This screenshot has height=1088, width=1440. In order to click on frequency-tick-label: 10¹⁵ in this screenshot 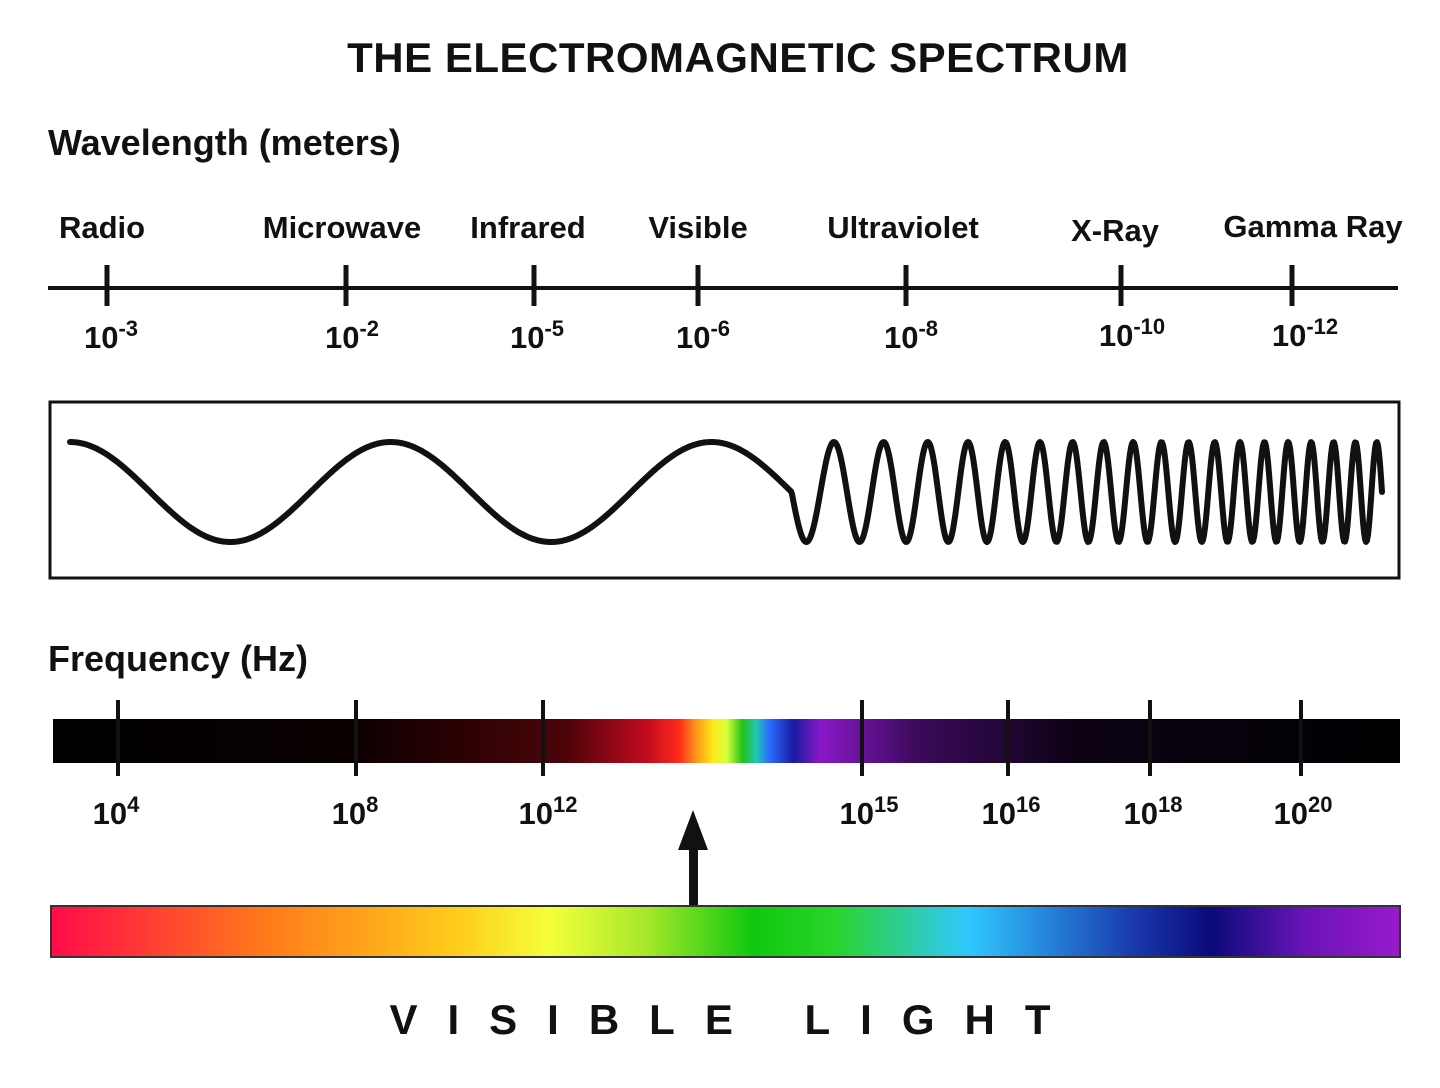, I will do `click(869, 812)`.